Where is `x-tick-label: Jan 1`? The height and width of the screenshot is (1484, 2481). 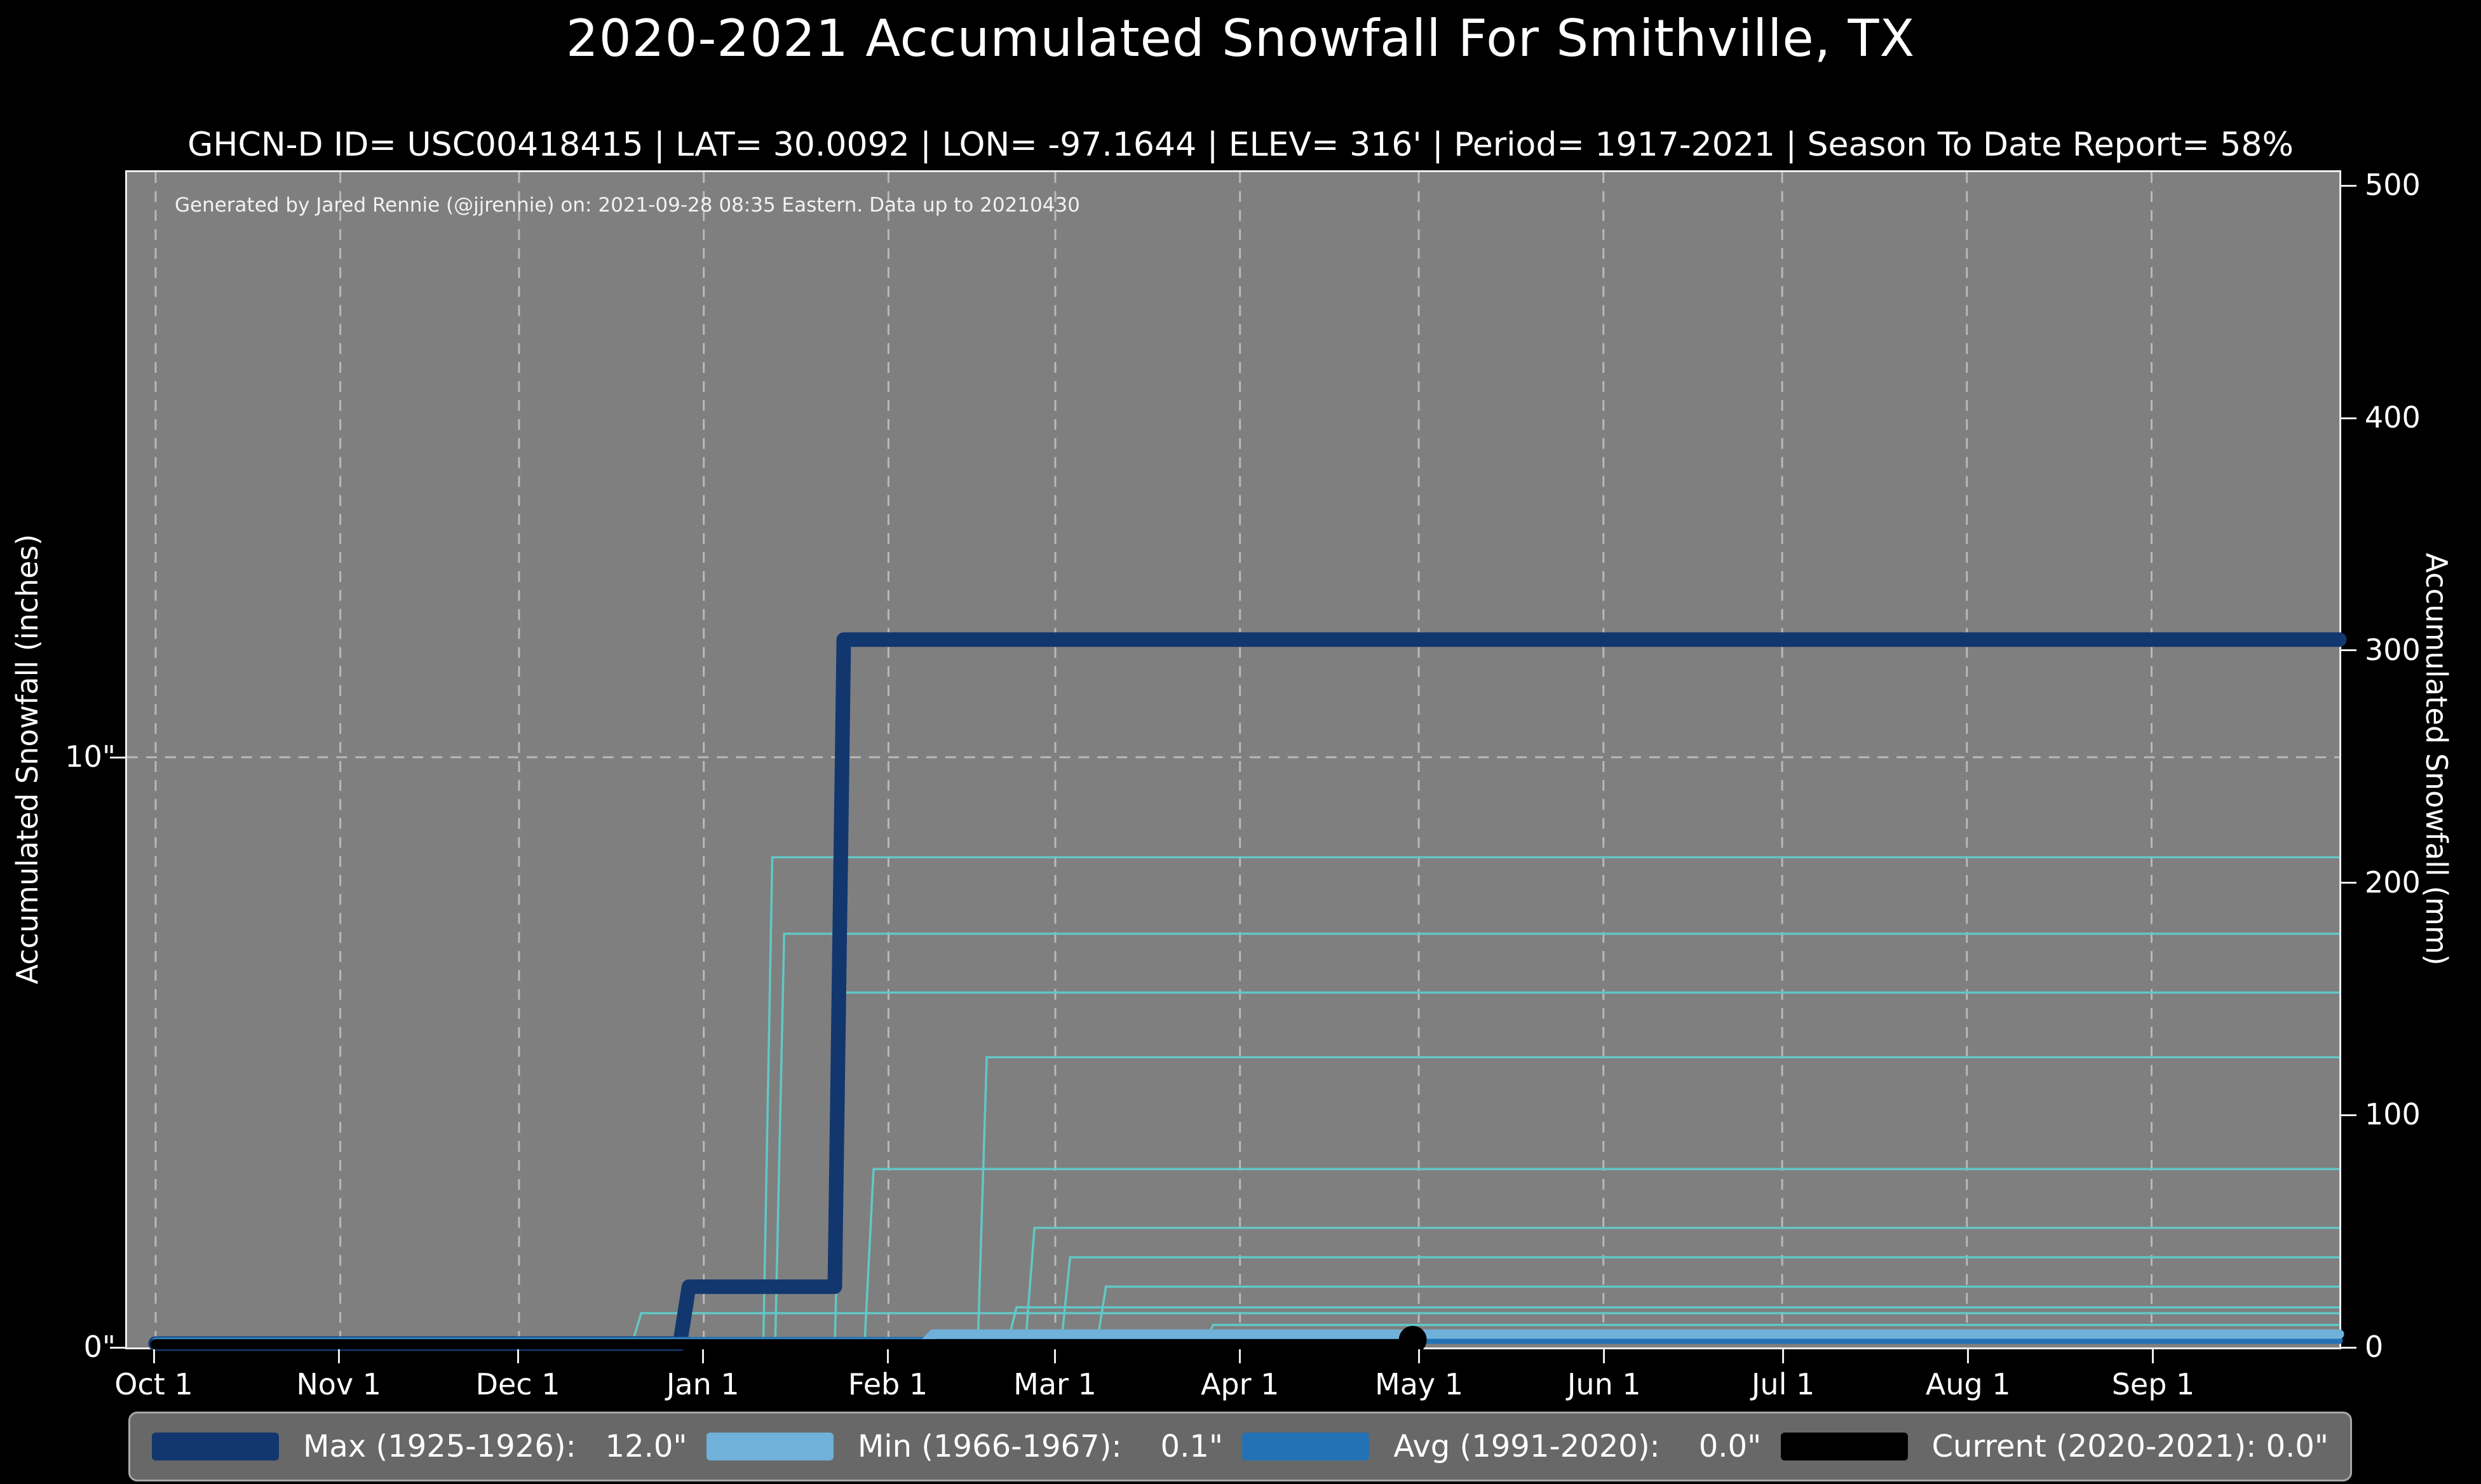 x-tick-label: Jan 1 is located at coordinates (703, 1384).